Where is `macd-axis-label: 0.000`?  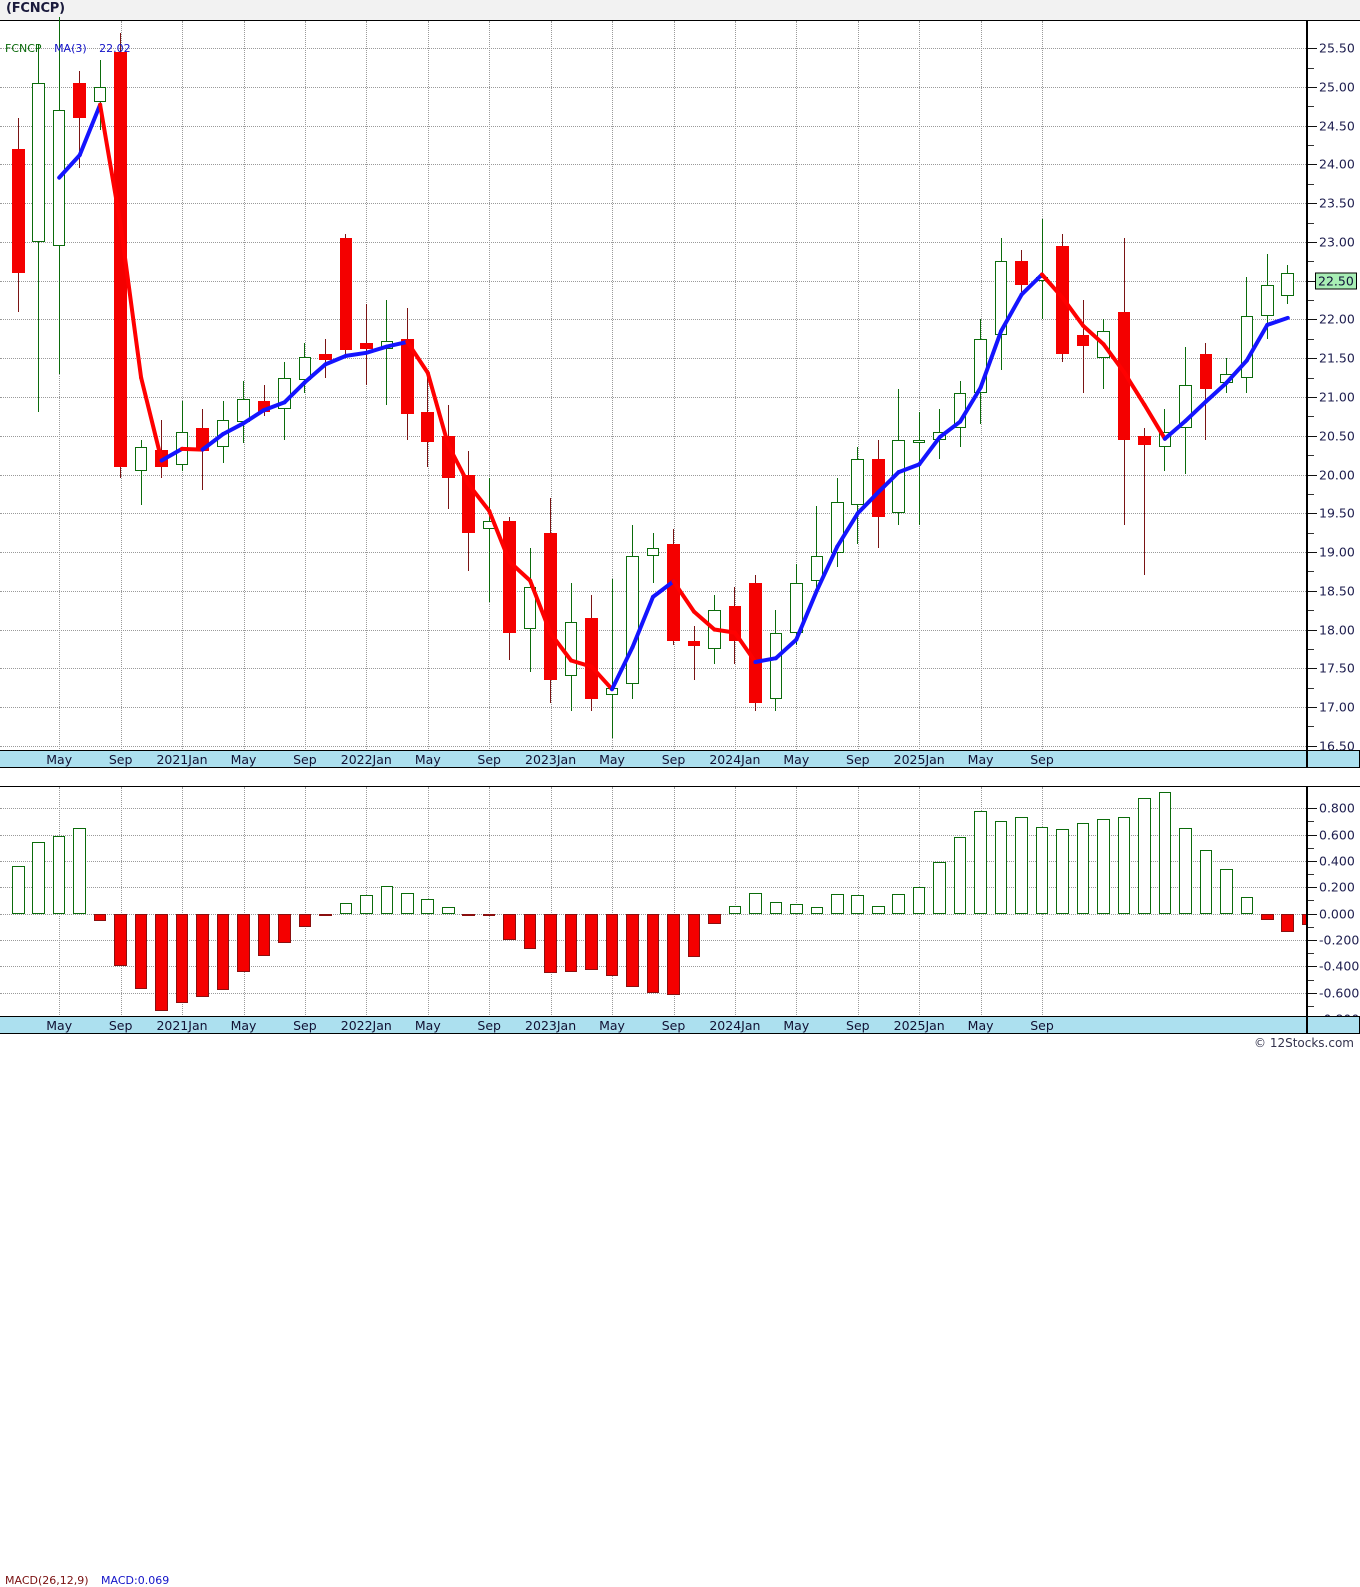
macd-axis-label: 0.000 is located at coordinates (1337, 914).